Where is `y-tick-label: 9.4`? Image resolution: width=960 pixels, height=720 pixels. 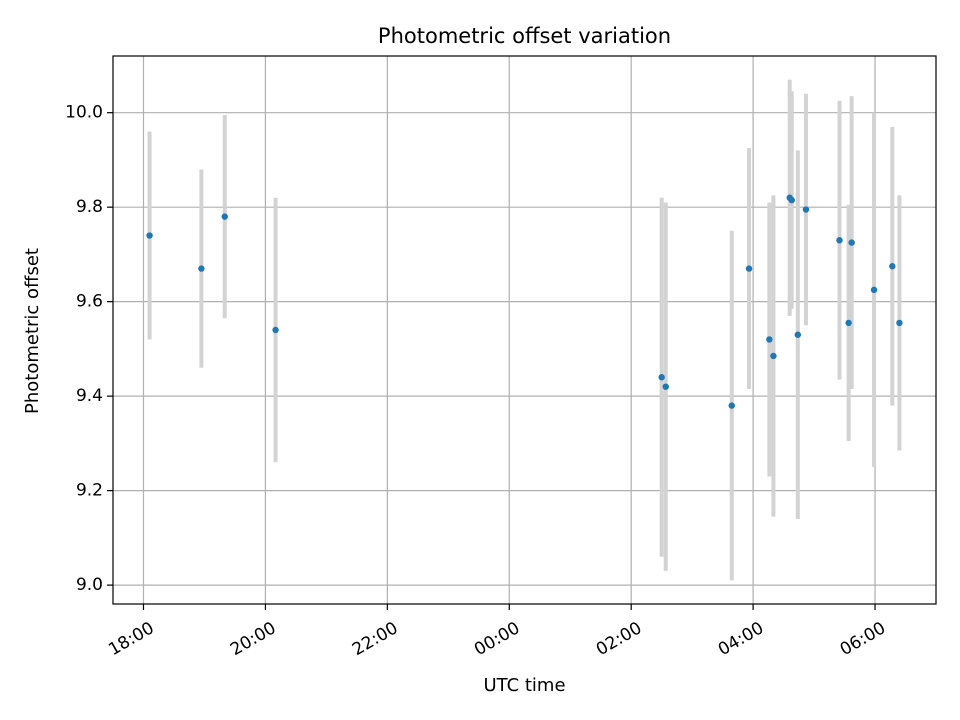 y-tick-label: 9.4 is located at coordinates (89, 396).